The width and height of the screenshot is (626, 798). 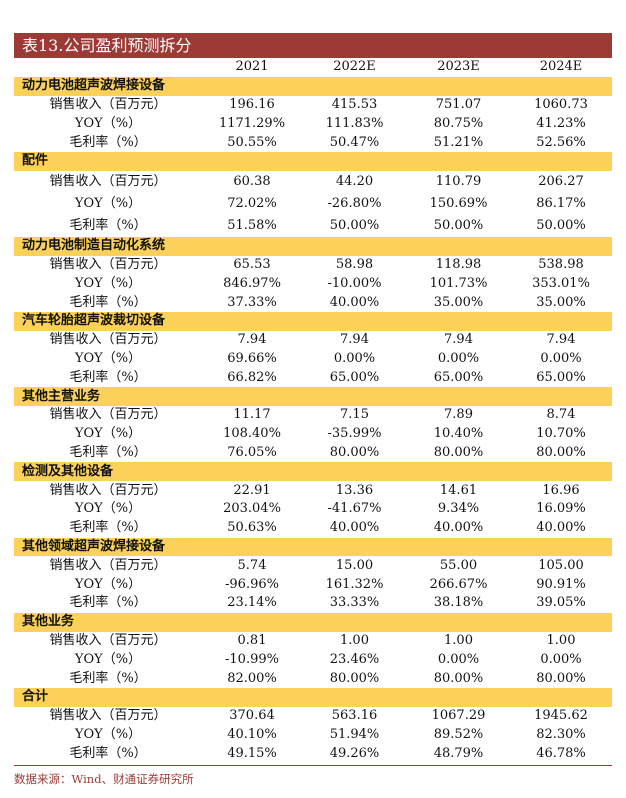 What do you see at coordinates (313, 641) in the screenshot?
I see `table-row: 销售收入（百万元） 0.81 1.00 1.00 1.00` at bounding box center [313, 641].